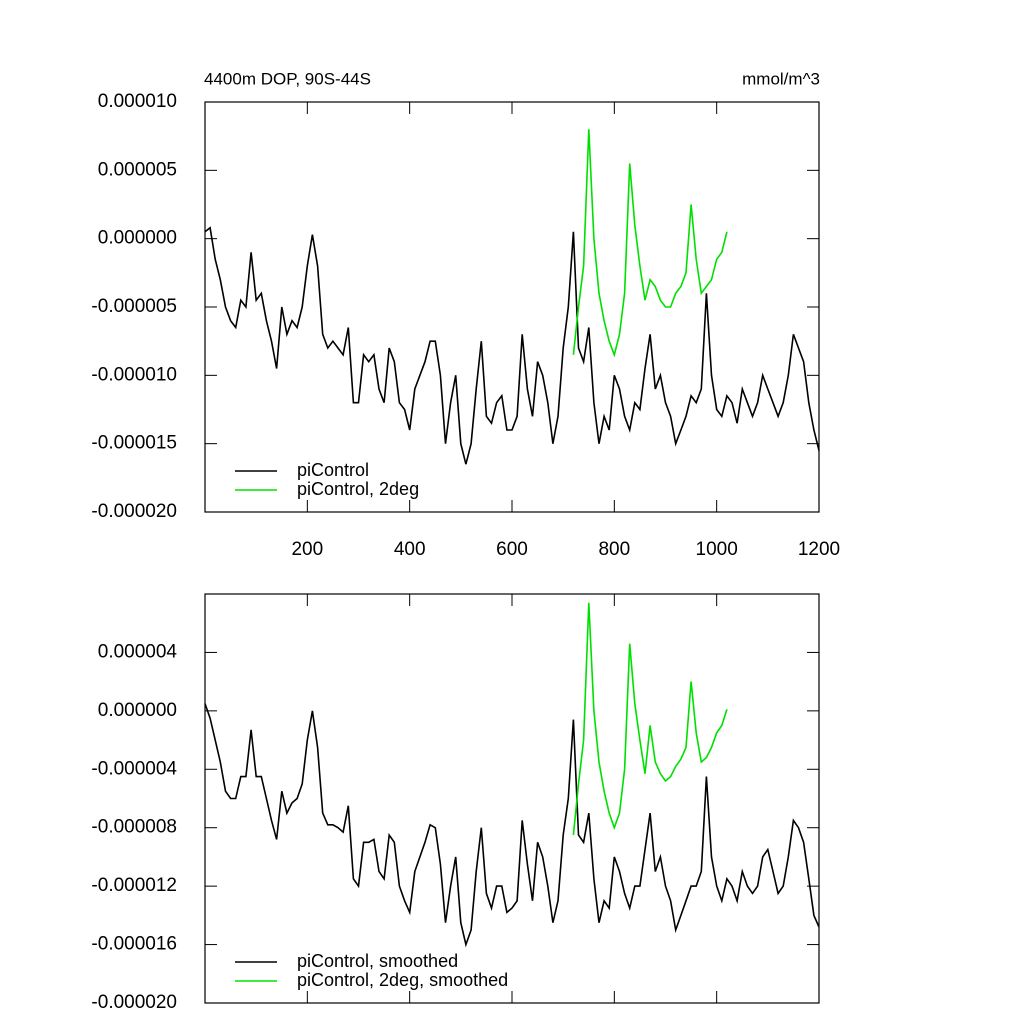  I want to click on x-tick-label: 400, so click(410, 549).